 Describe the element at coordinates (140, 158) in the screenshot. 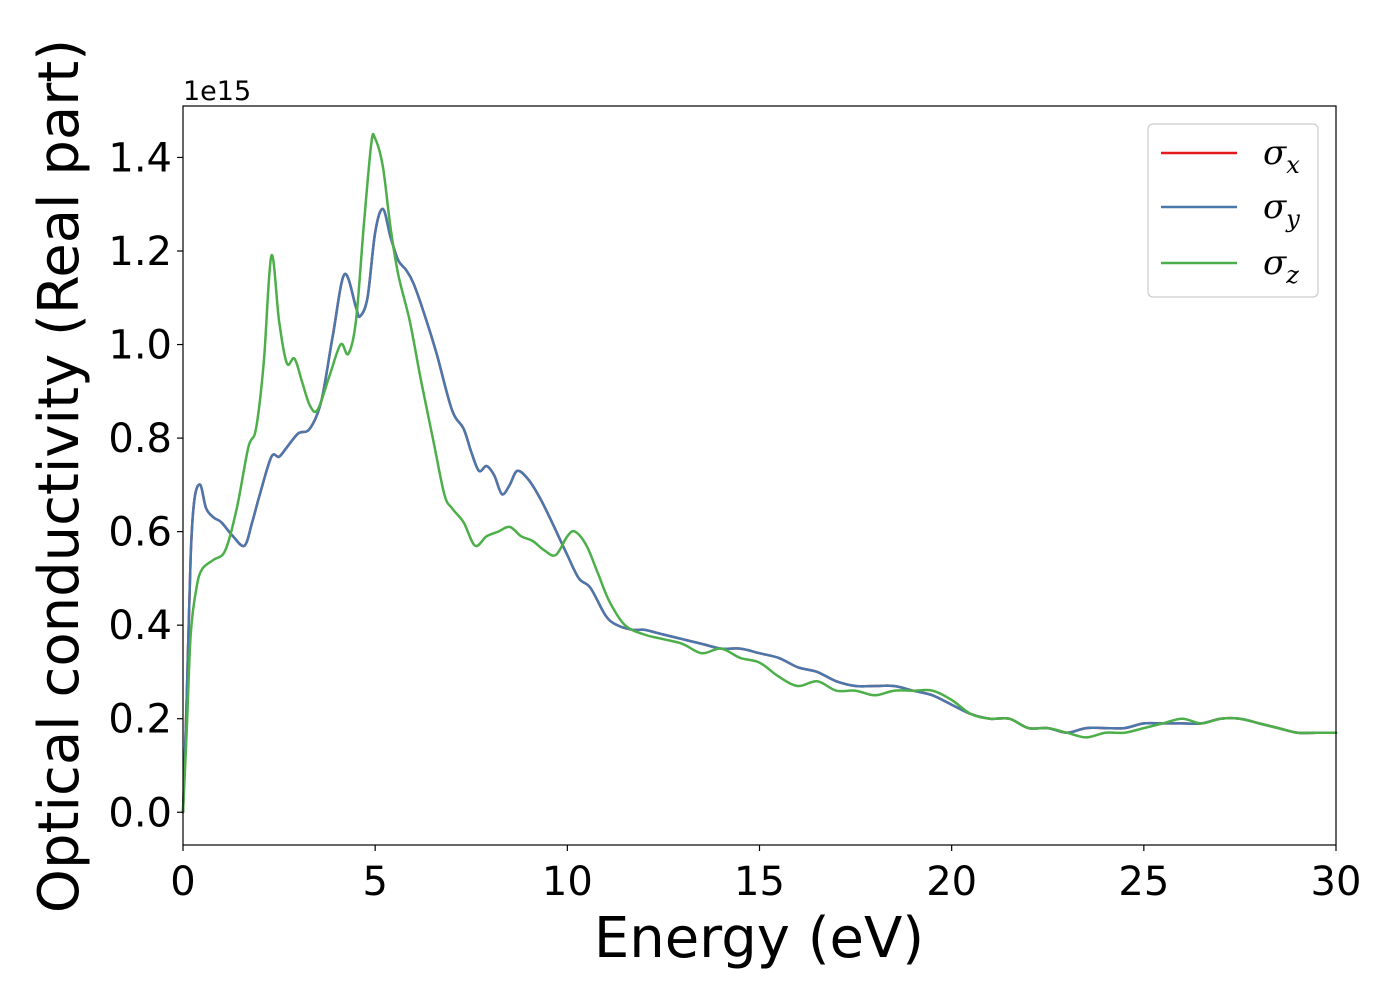

I see `y-tick-label: 1.4` at that location.